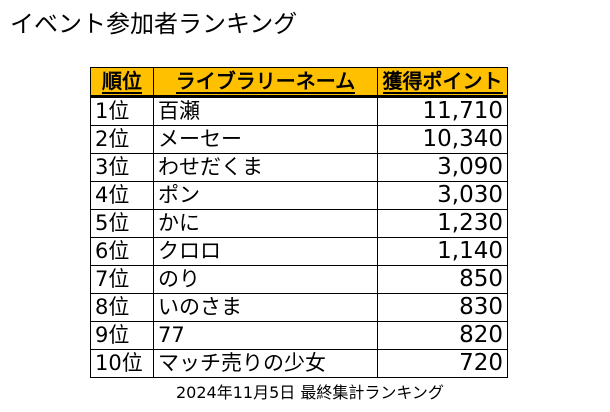 Image resolution: width=610 pixels, height=412 pixels. I want to click on name-cell: ポン, so click(265, 195).